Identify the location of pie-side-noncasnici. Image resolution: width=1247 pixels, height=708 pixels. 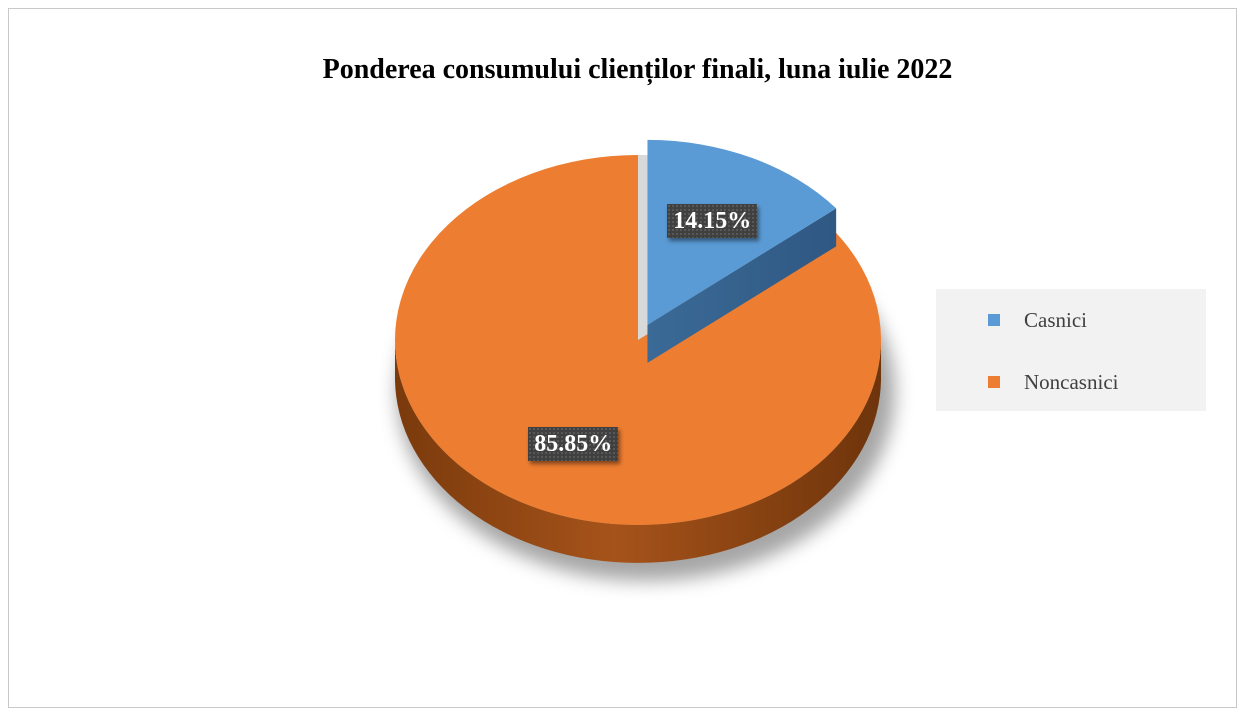
(638, 451).